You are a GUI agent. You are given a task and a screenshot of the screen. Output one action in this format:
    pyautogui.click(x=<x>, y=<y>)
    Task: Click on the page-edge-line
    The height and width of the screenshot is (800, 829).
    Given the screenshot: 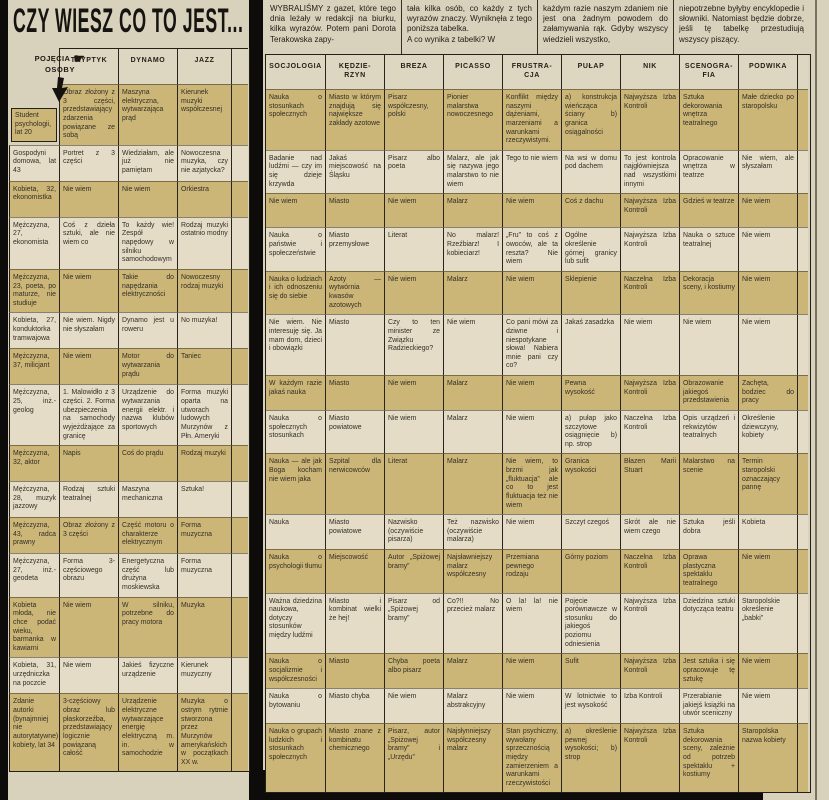 What is the action you would take?
    pyautogui.click(x=816, y=400)
    